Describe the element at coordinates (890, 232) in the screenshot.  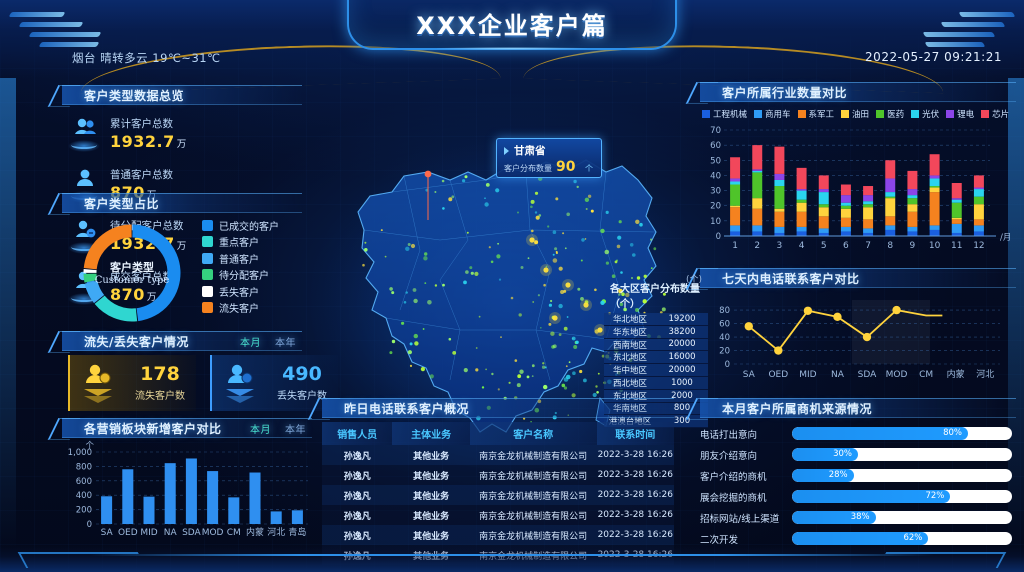
I see `stack-seg-工程机械-8` at that location.